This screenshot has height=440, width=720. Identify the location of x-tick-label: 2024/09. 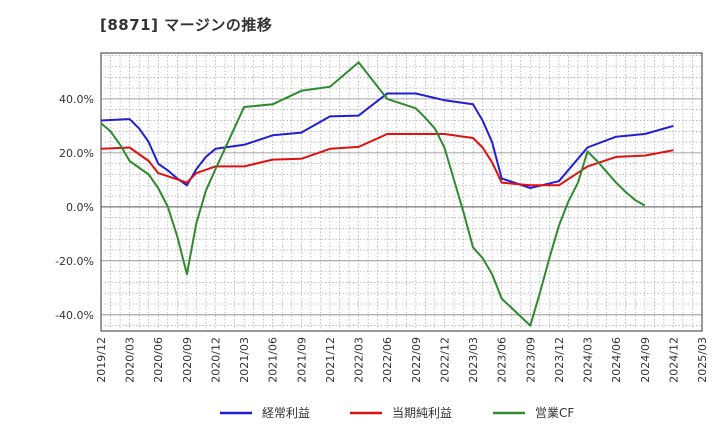
(645, 360).